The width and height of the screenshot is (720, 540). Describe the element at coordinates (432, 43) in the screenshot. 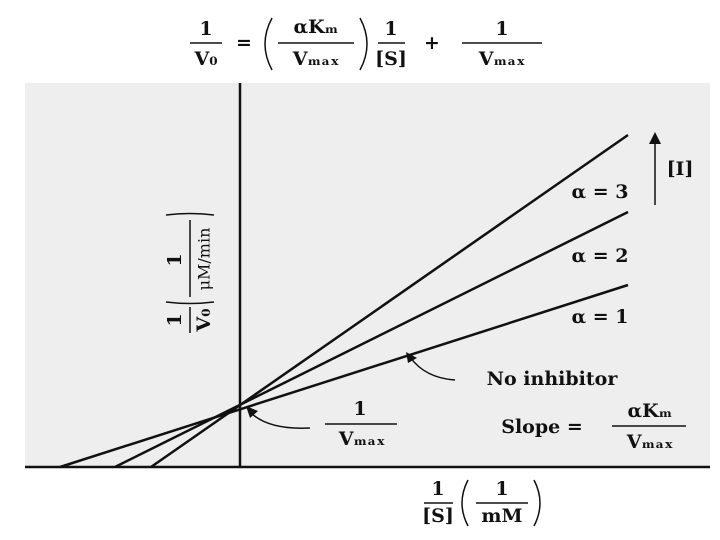

I see `eq-text: +` at that location.